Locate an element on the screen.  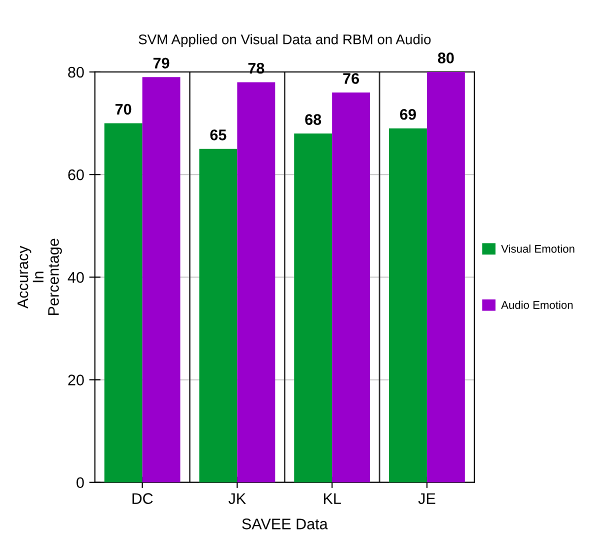
x-tick-label: JK is located at coordinates (237, 498).